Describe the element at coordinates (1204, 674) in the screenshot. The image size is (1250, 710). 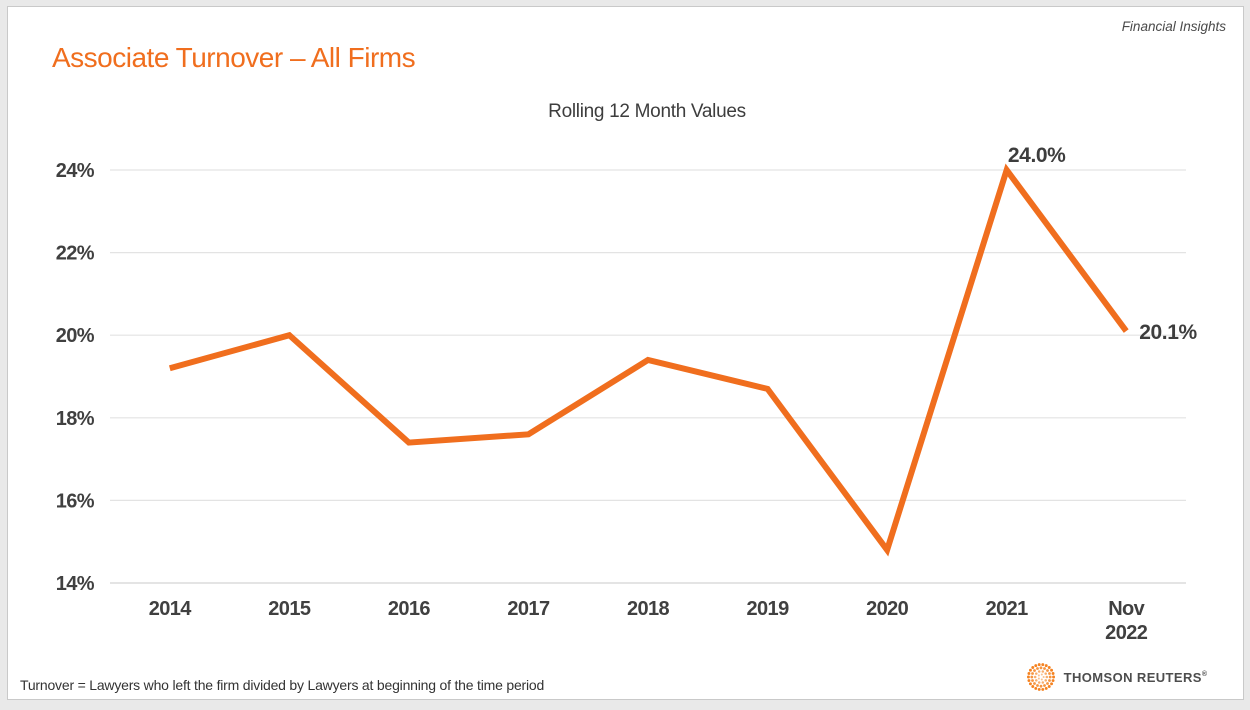
I see `registered-mark: ®` at that location.